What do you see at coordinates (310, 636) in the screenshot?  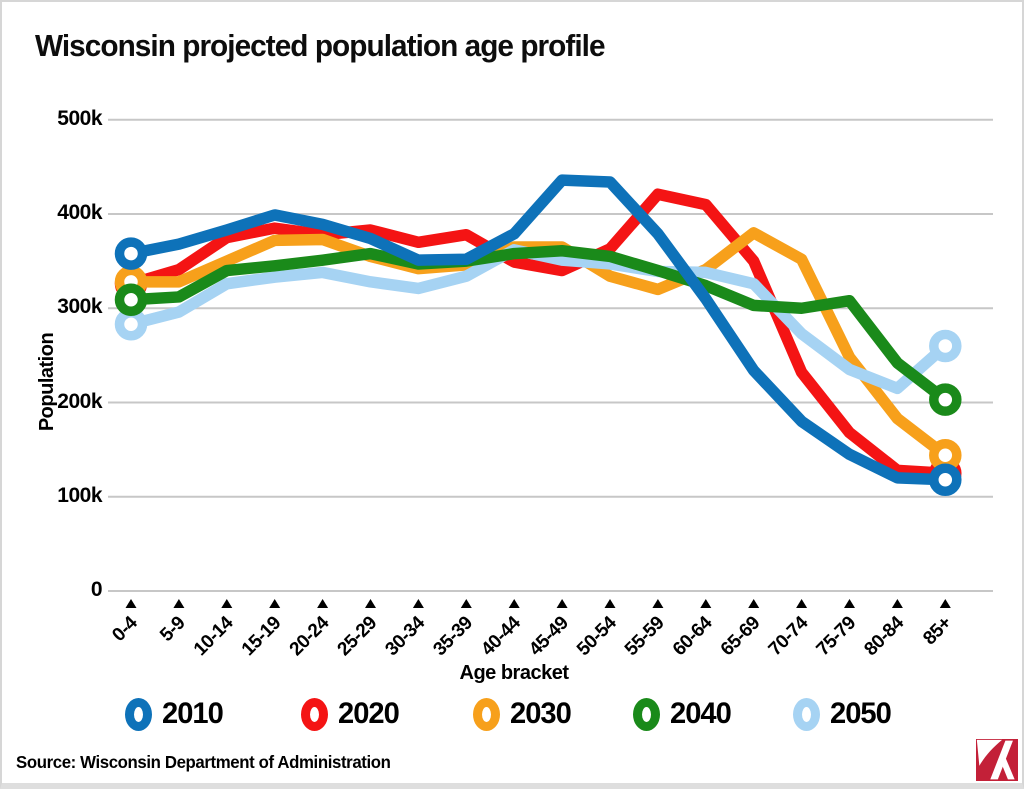 I see `x-tick-label: 20-24` at bounding box center [310, 636].